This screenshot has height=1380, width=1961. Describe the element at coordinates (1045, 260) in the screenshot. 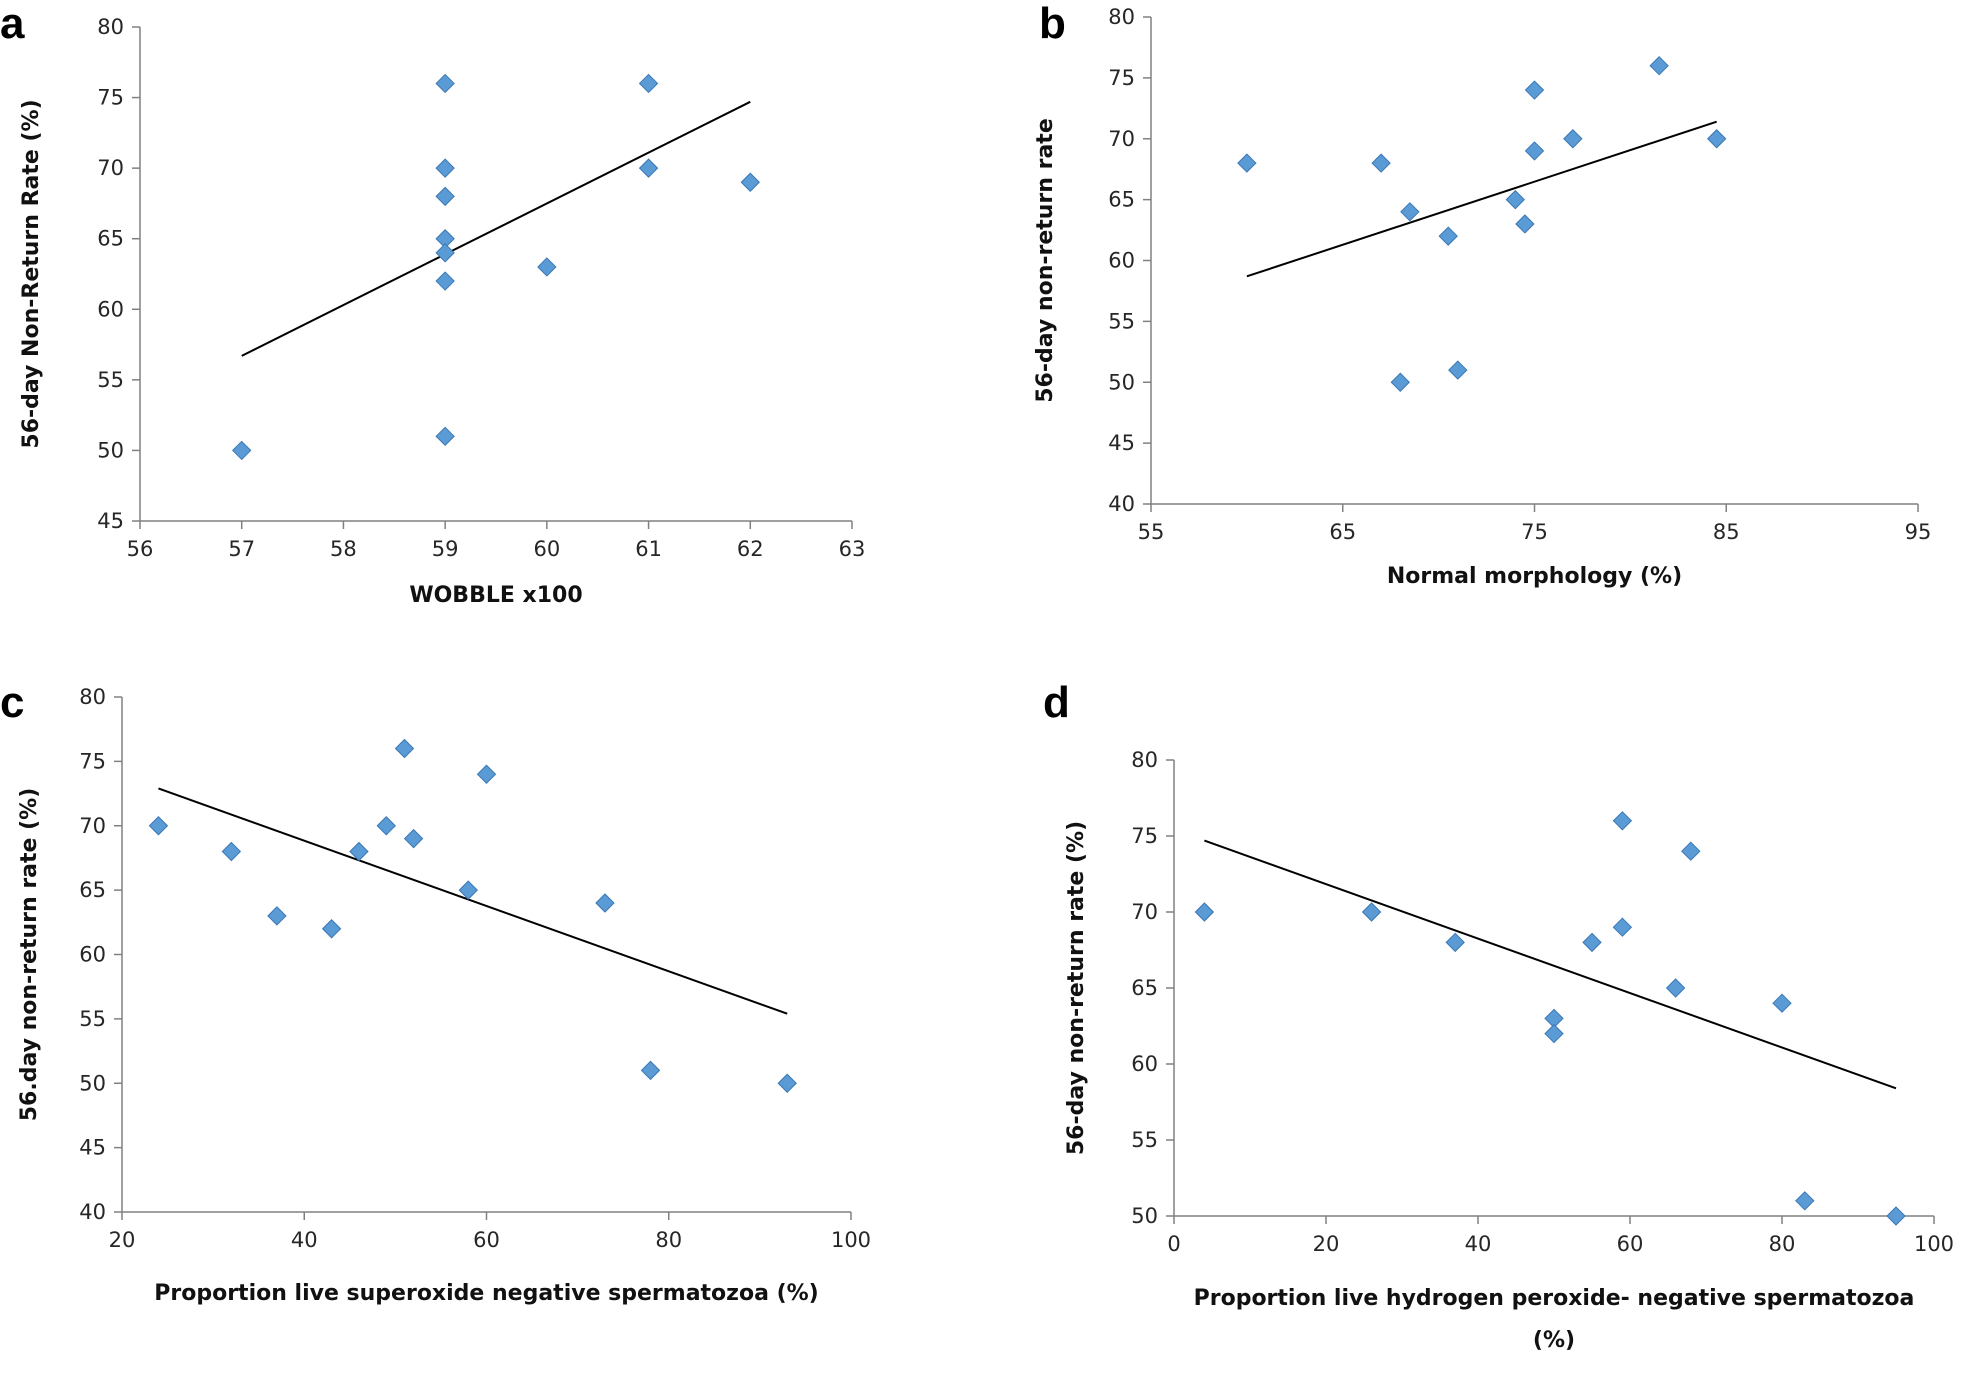

I see `y-axis-title: 56-day non-return rate` at that location.